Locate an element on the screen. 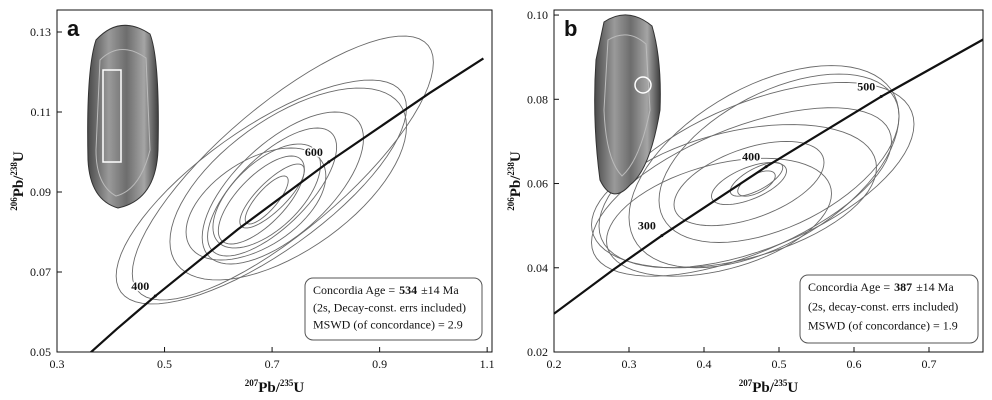 This screenshot has width=992, height=400. annotation-line: Concordia Age = 534 ±14 Ma is located at coordinates (386, 290).